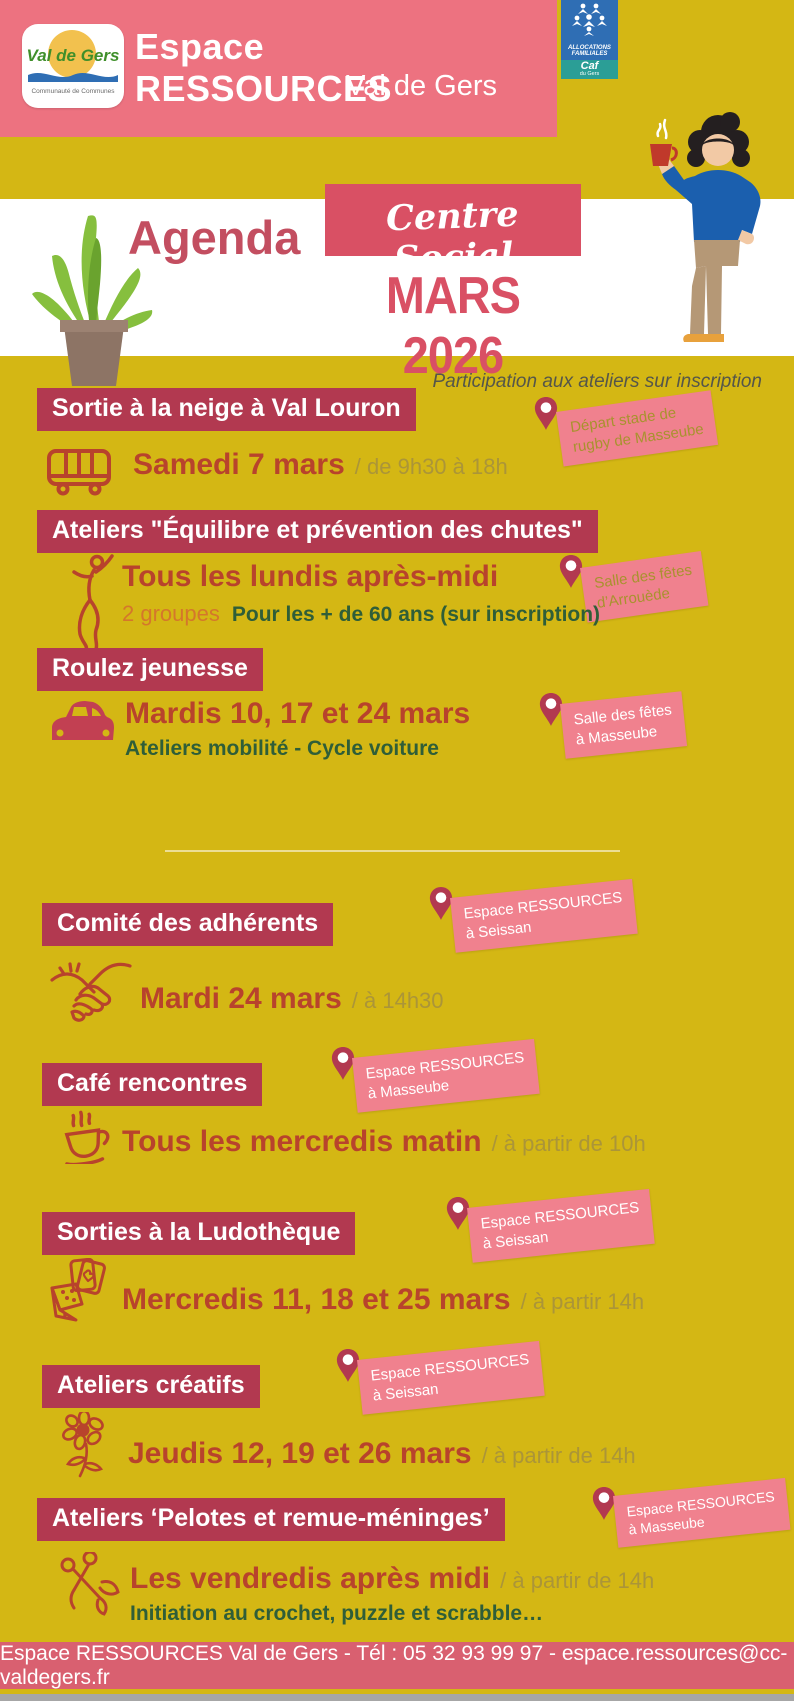 The height and width of the screenshot is (1701, 794). What do you see at coordinates (93, 602) in the screenshot?
I see `gym-person-icon` at bounding box center [93, 602].